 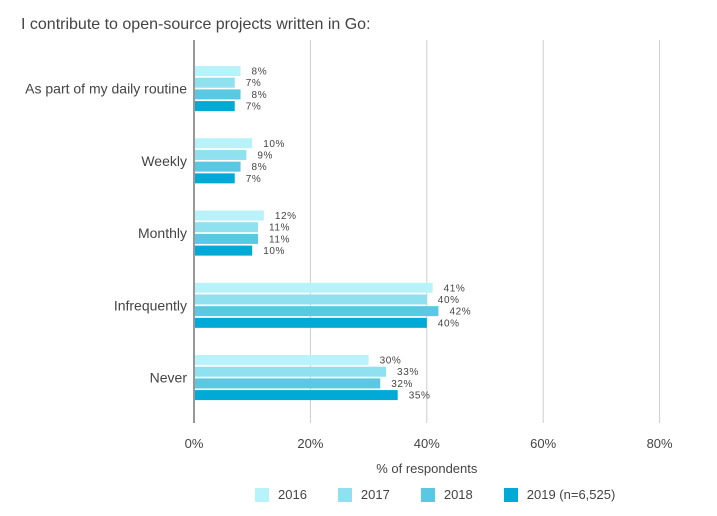 I want to click on category-label: Infrequently, so click(x=150, y=305).